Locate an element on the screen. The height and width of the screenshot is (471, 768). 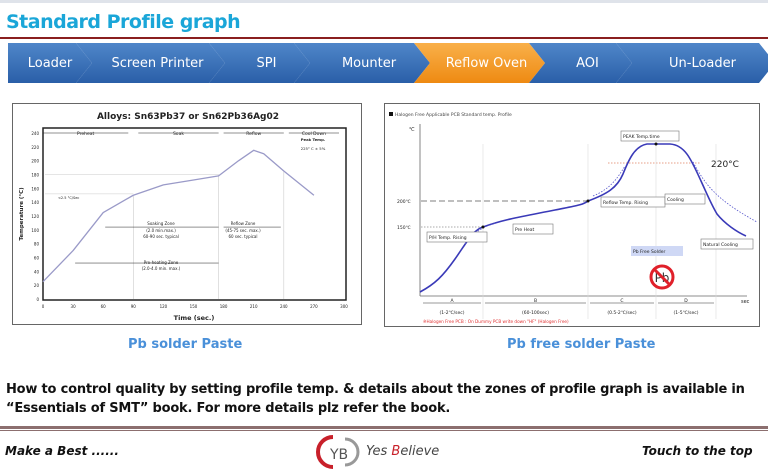
profile-label: Pb Free Solder is located at coordinates (649, 252).